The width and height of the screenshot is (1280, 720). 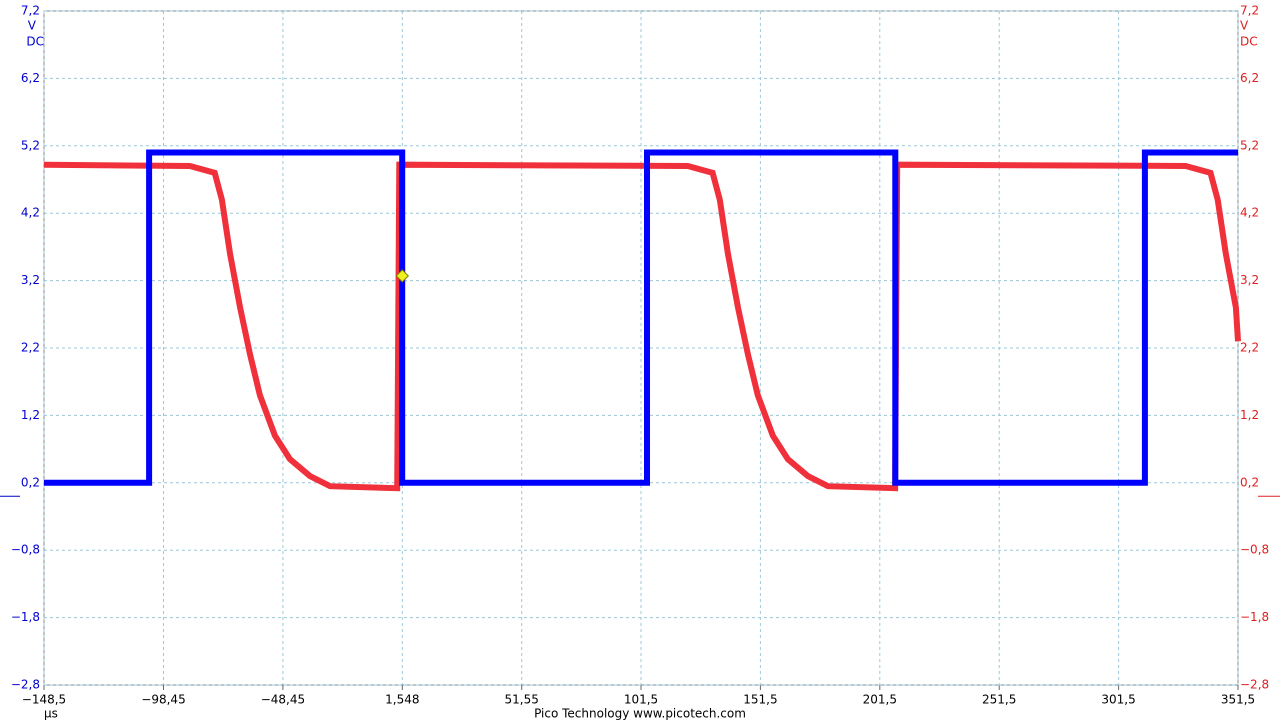 I want to click on y2-unit: V, so click(x=1244, y=26).